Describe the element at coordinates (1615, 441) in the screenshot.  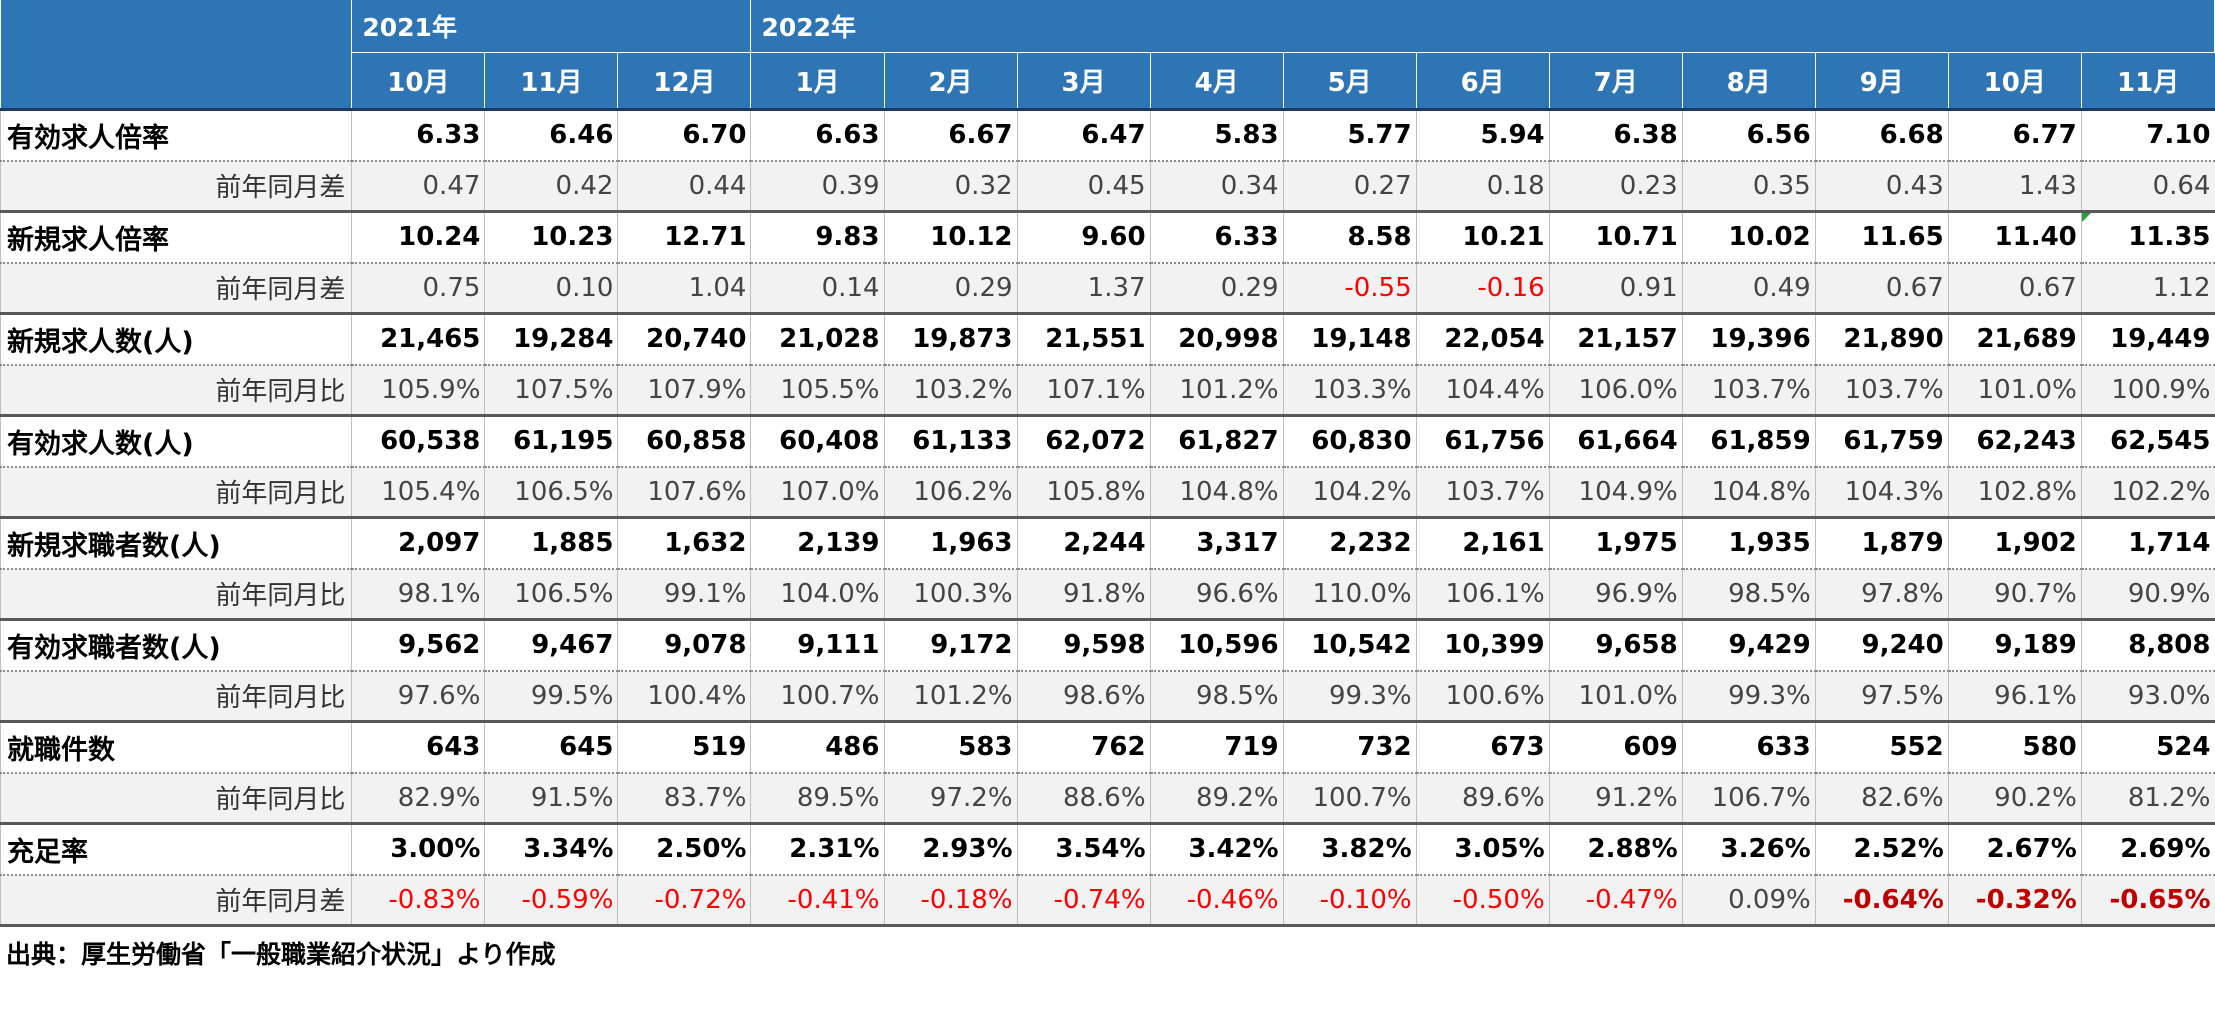
I see `value-cell: 61,664` at that location.